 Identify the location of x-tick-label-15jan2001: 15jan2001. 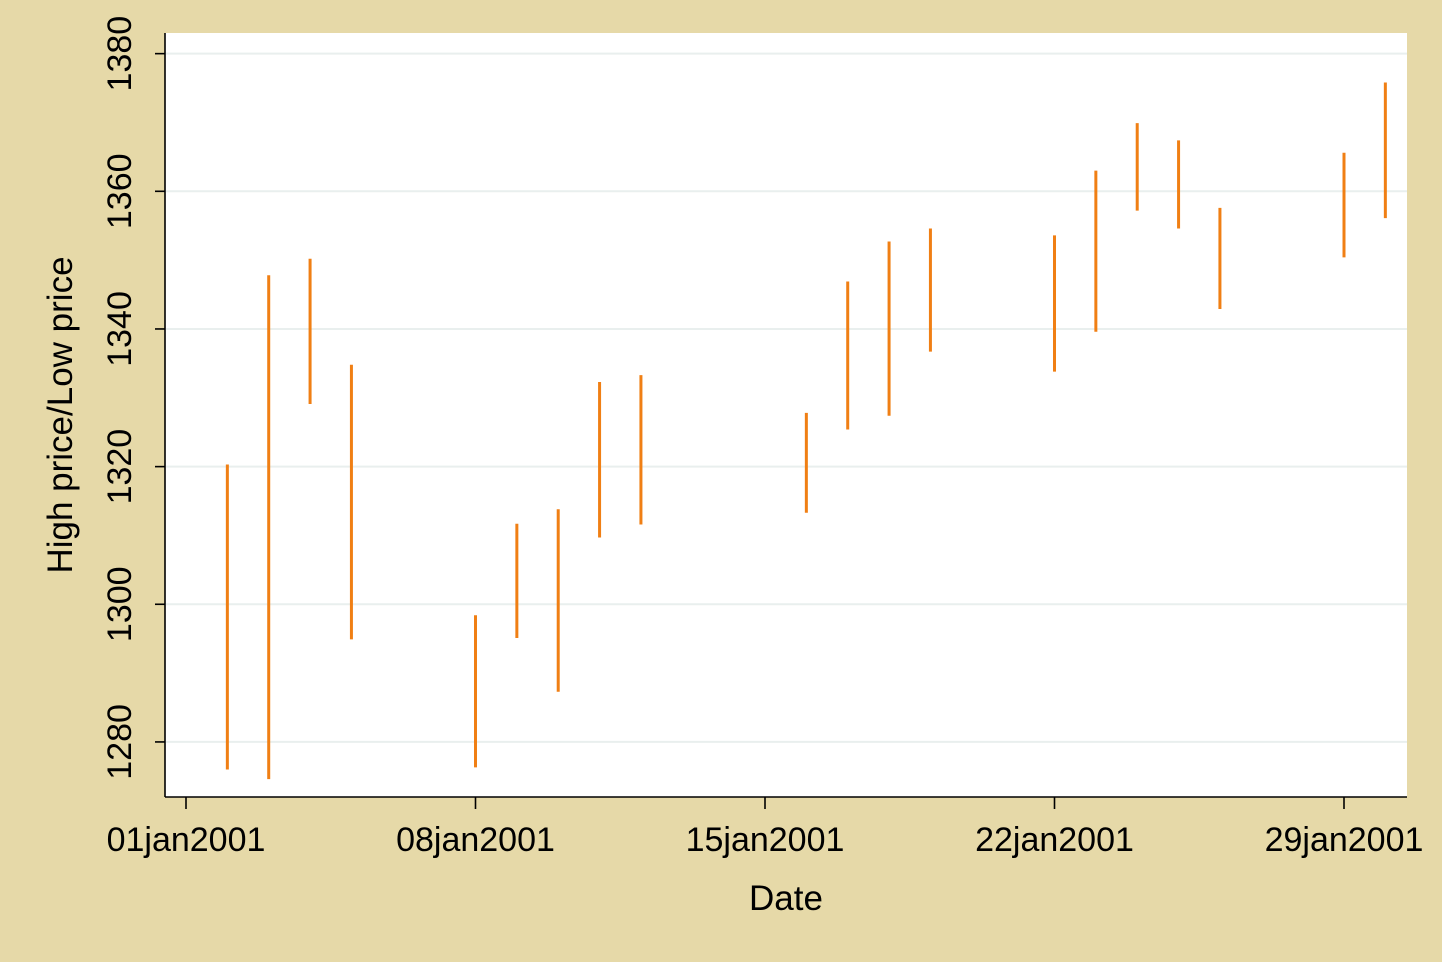
(765, 840).